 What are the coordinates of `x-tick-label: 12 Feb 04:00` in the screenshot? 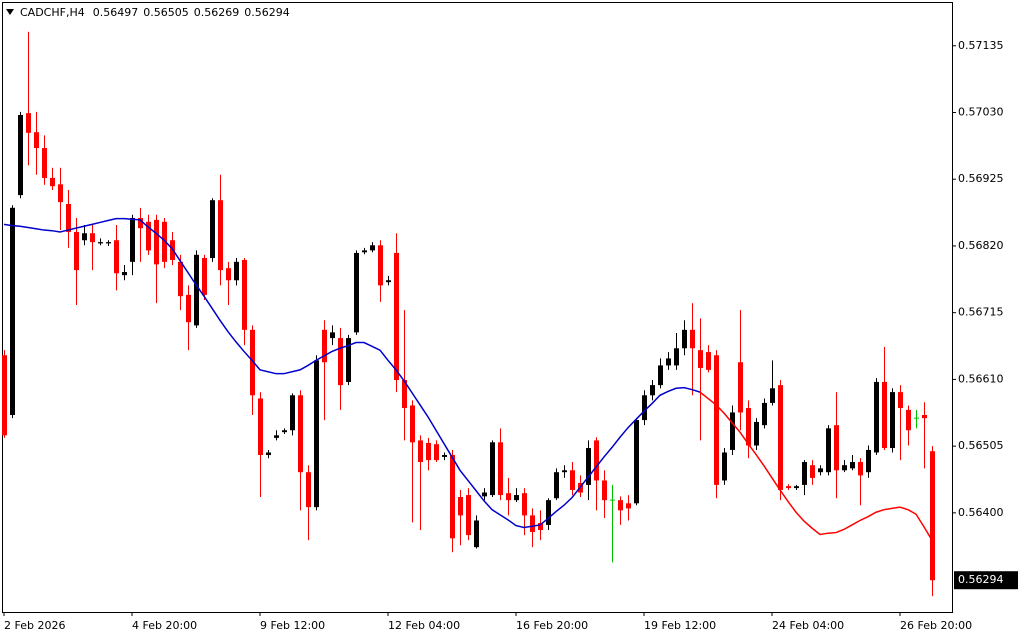 It's located at (424, 625).